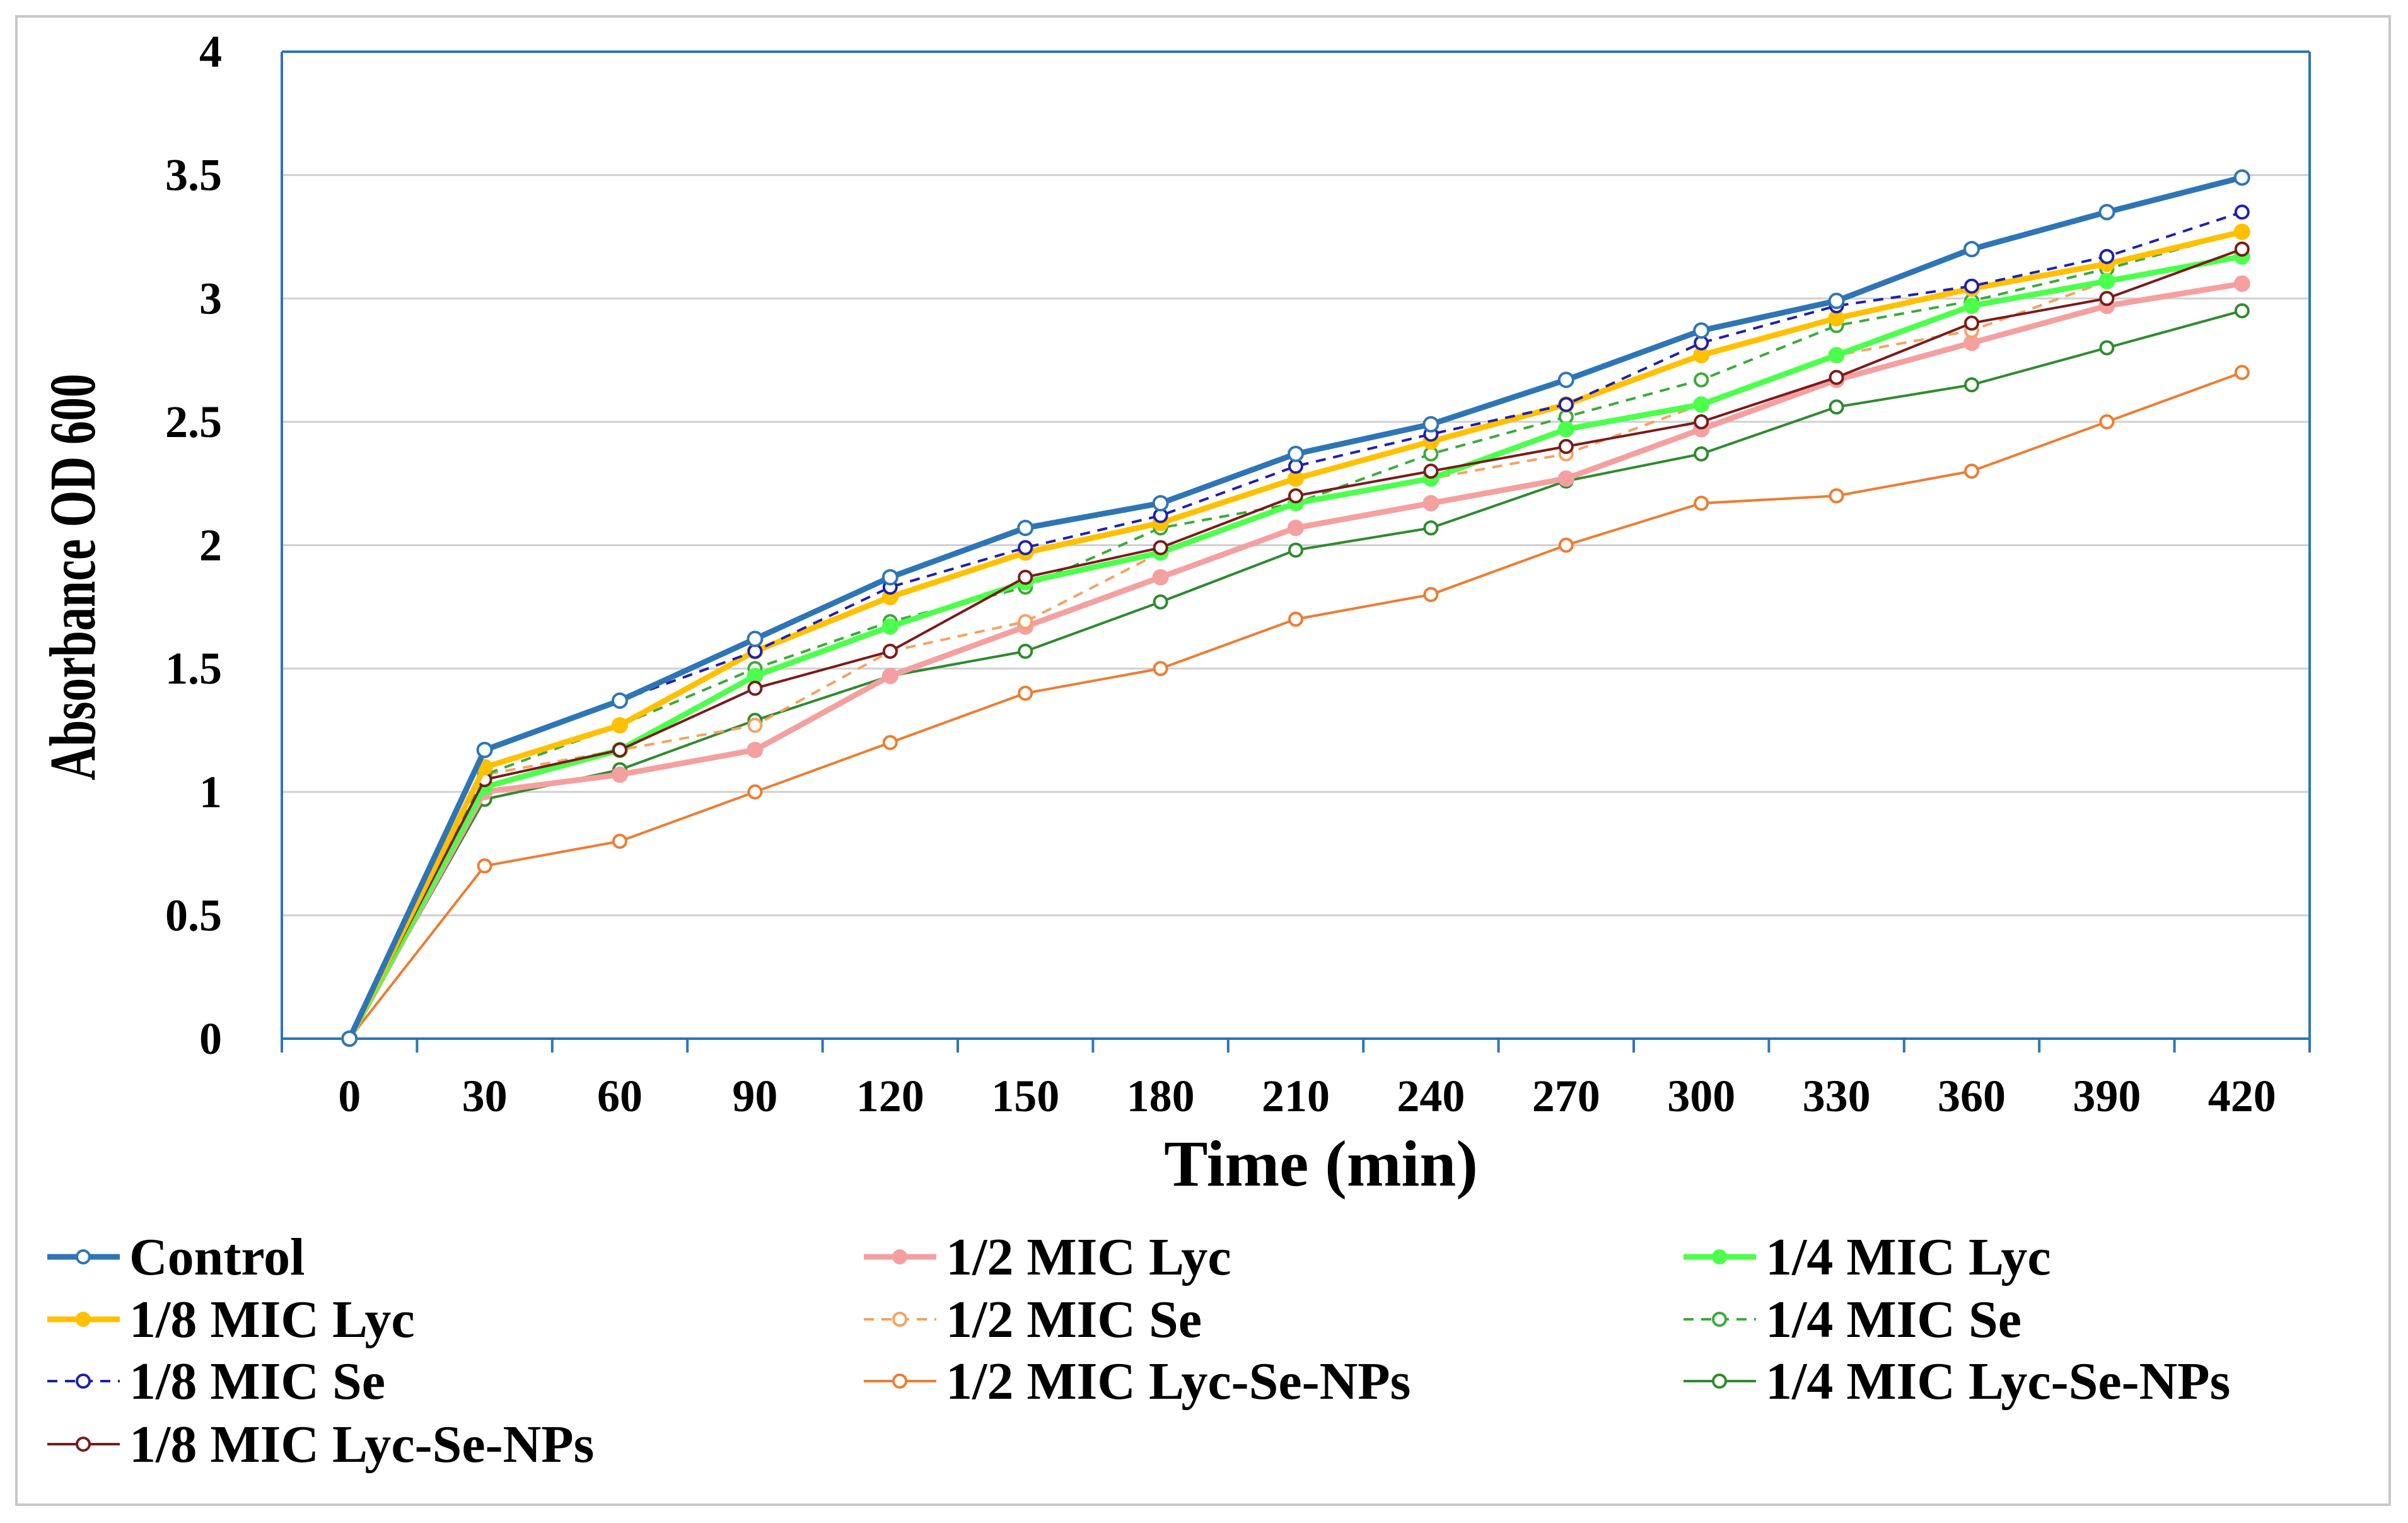 Image resolution: width=2408 pixels, height=1523 pixels. What do you see at coordinates (72, 577) in the screenshot?
I see `y-axis-title: Absorbance OD 600` at bounding box center [72, 577].